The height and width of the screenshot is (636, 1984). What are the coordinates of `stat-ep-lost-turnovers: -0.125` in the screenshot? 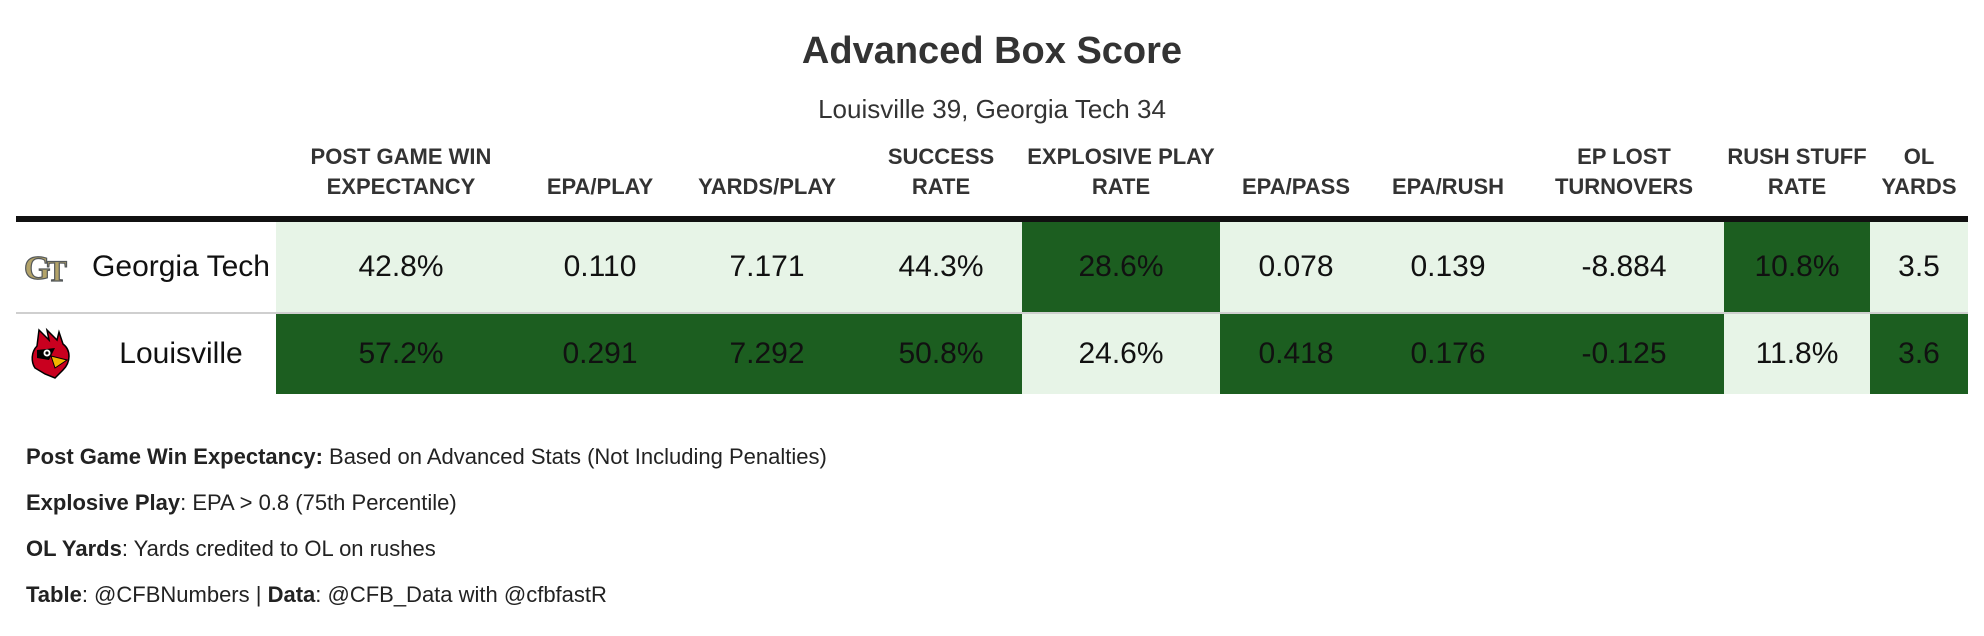 It's located at (1624, 353).